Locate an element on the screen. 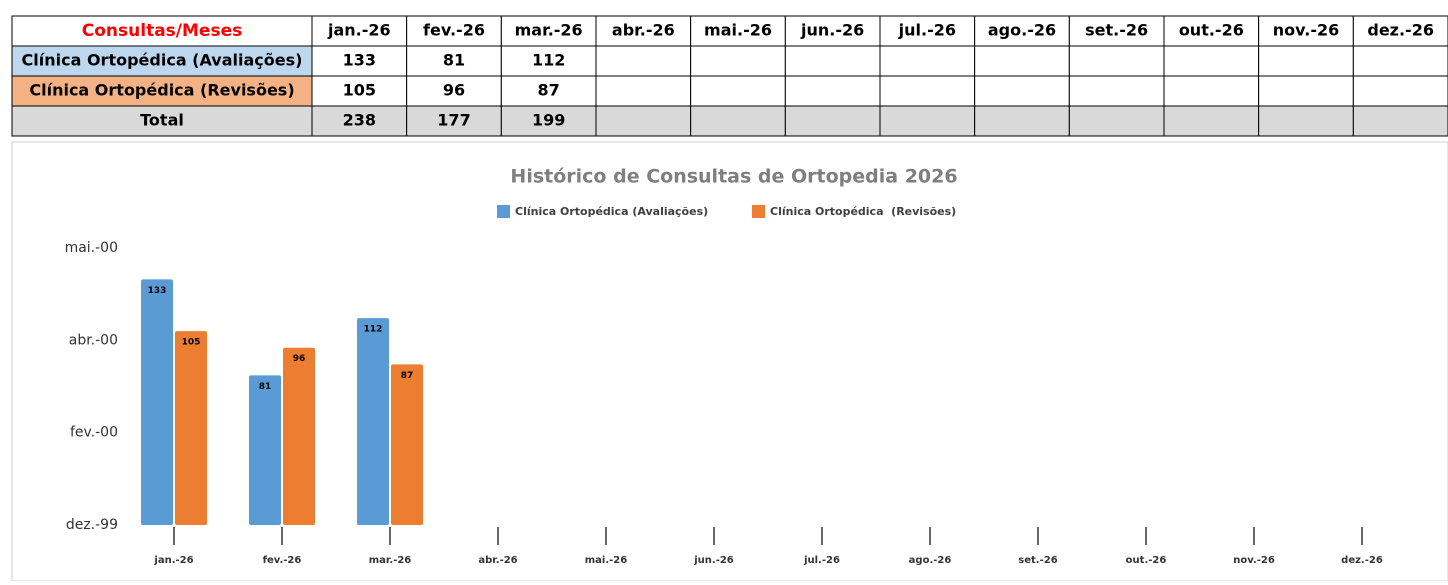 Image resolution: width=1448 pixels, height=585 pixels. x-tick-label: ago.-26 is located at coordinates (930, 560).